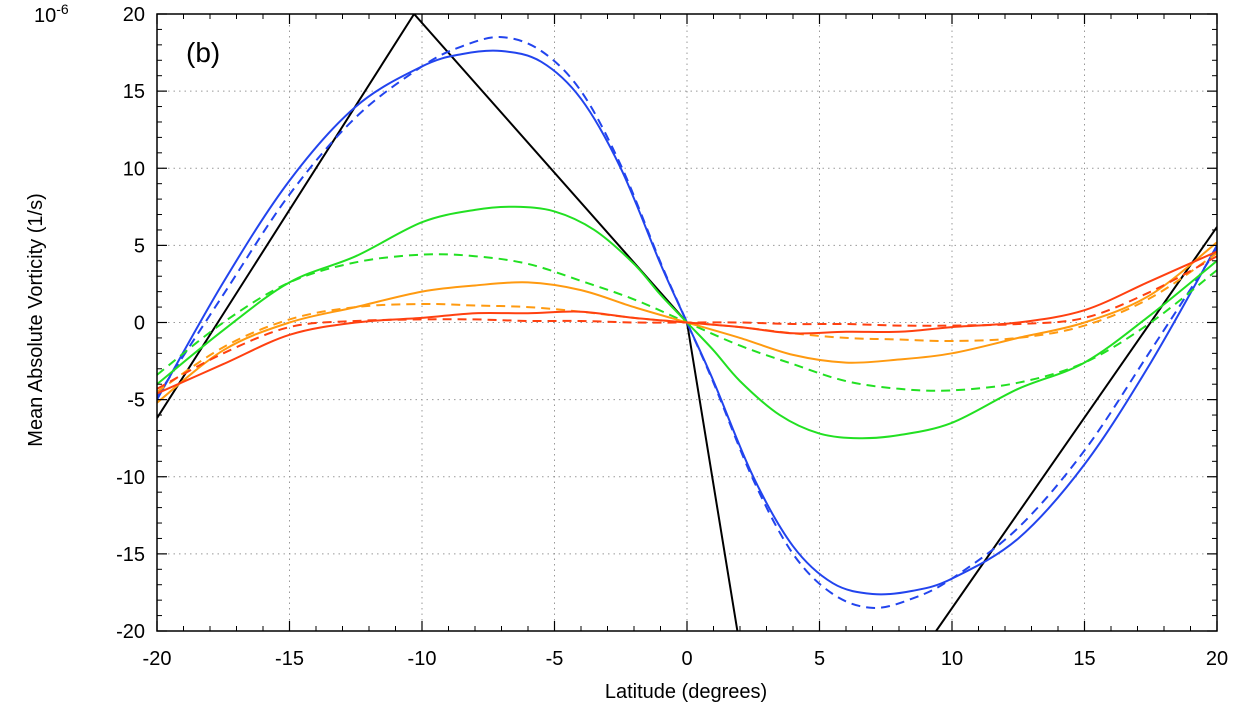 Image resolution: width=1250 pixels, height=717 pixels. Describe the element at coordinates (139, 246) in the screenshot. I see `y-tick-label: 5` at that location.